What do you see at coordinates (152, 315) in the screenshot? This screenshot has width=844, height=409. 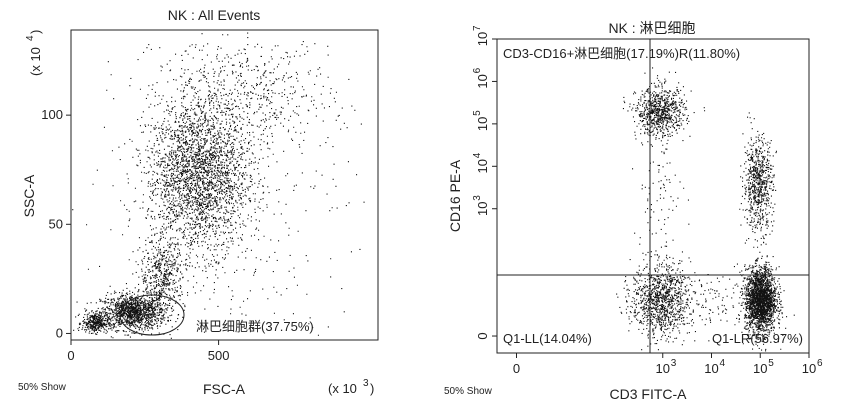 I see `lymphocyte-gate` at bounding box center [152, 315].